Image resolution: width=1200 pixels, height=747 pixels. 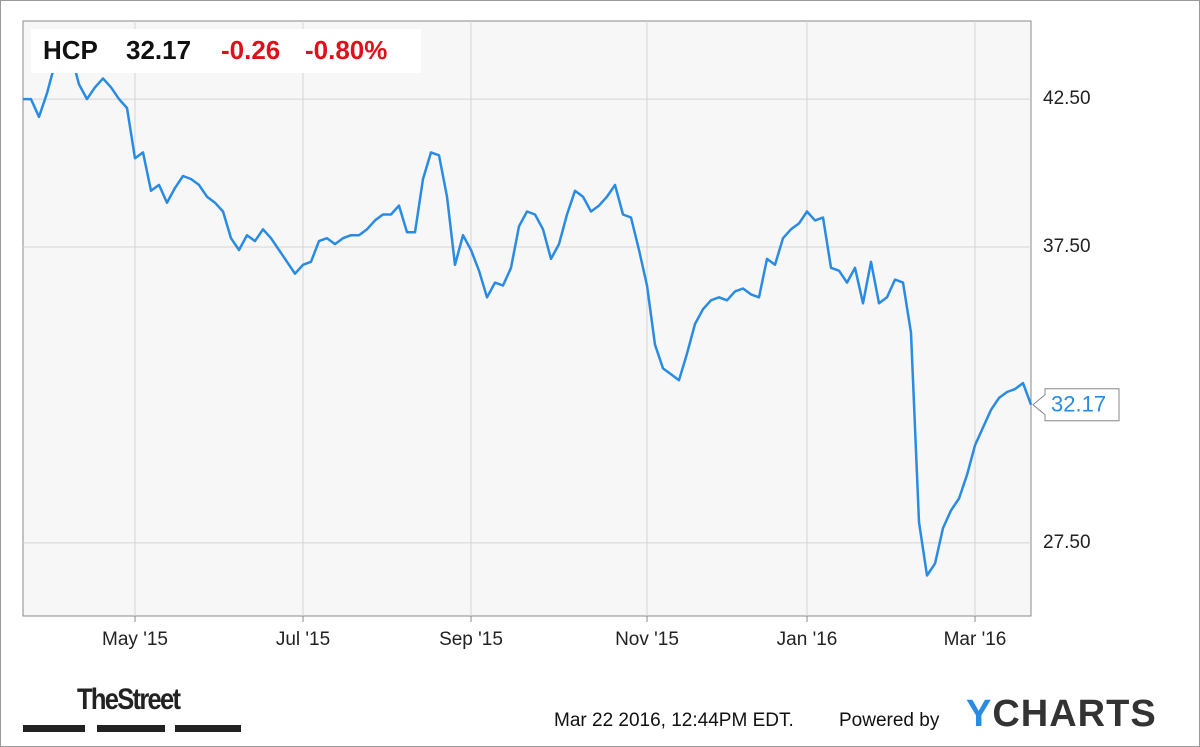 I want to click on x-tick-label: Nov '15, so click(x=647, y=639).